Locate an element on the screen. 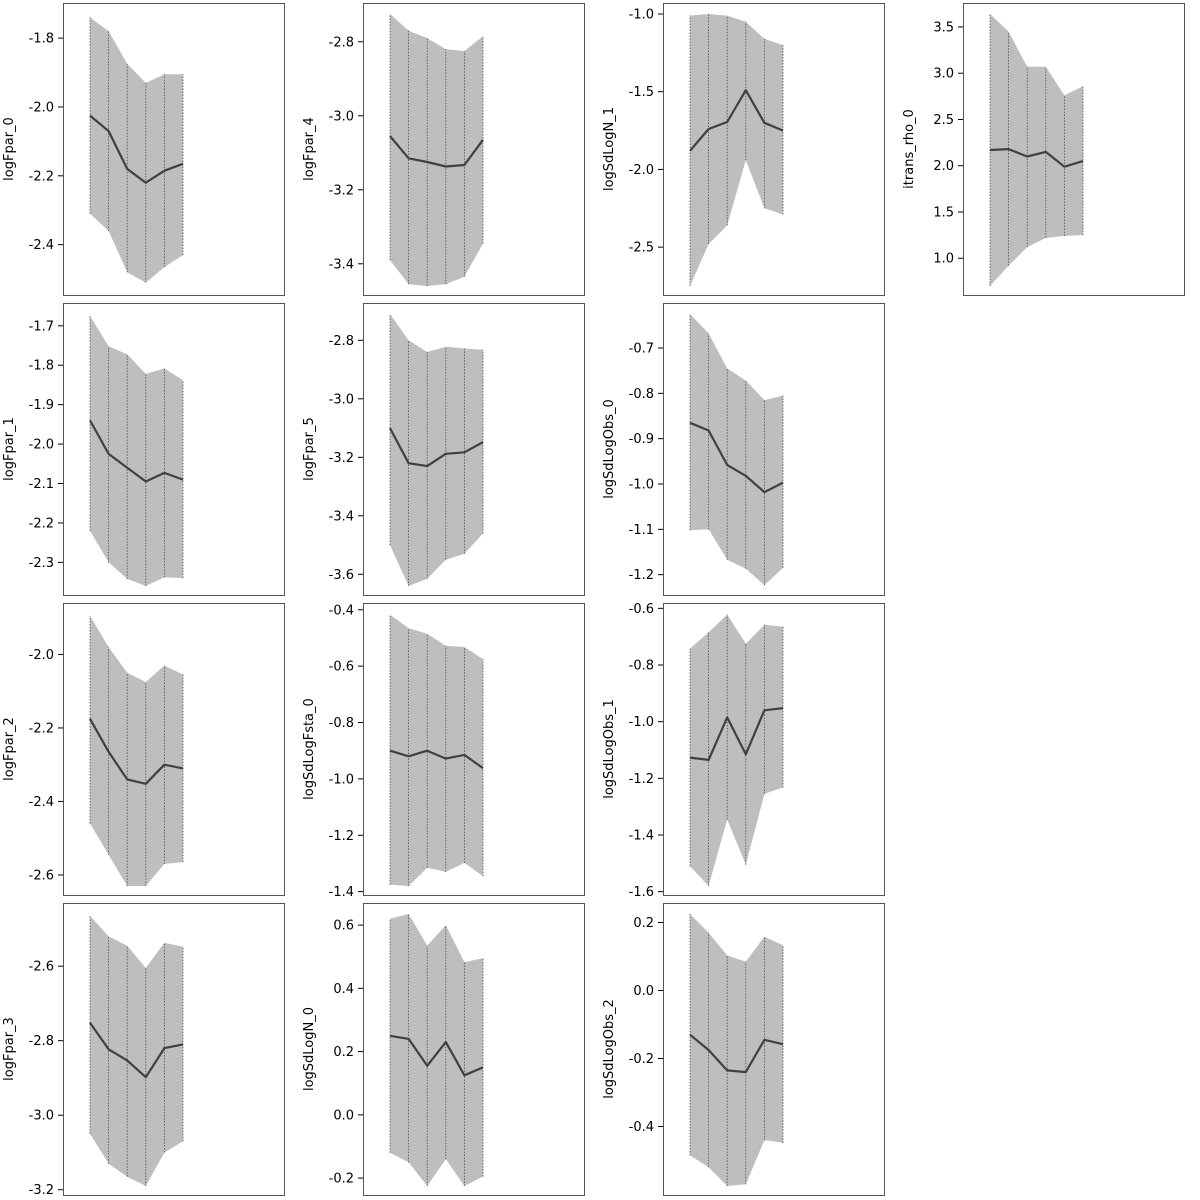 This screenshot has height=1200, width=1200. y-tick-label: -0.7 is located at coordinates (641, 349).